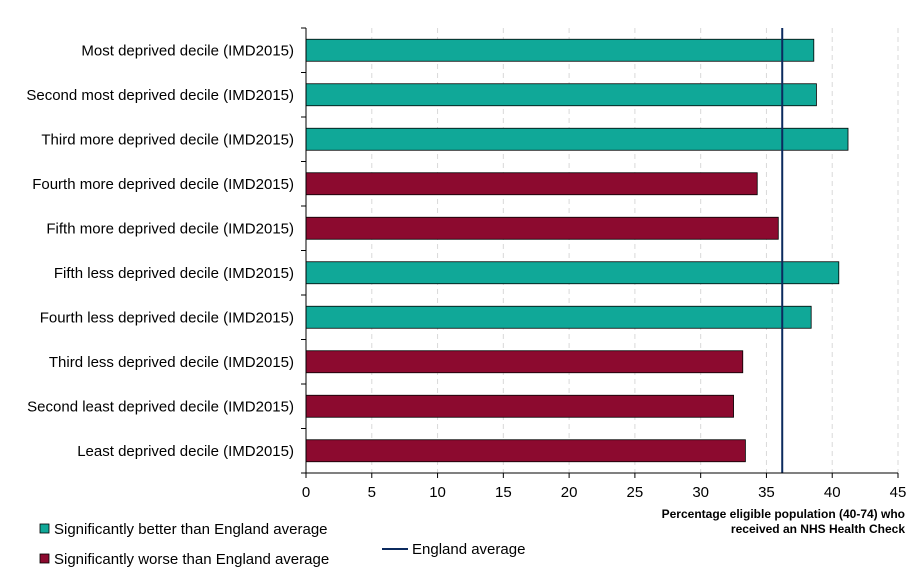 This screenshot has height=584, width=920. I want to click on x-tick-label: 45, so click(898, 492).